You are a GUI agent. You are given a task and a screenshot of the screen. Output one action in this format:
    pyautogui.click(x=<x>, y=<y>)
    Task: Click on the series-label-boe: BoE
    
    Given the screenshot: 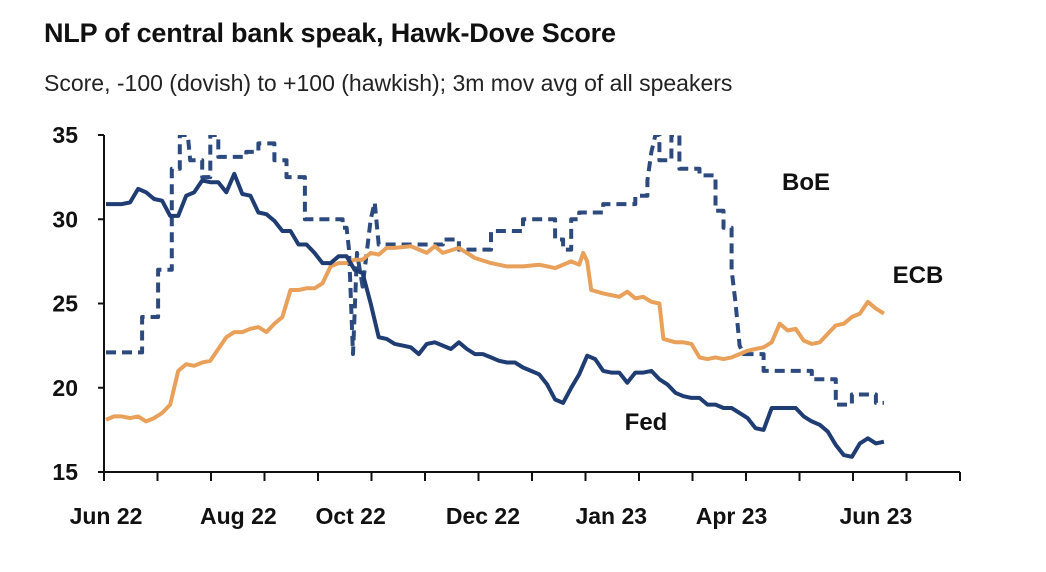 What is the action you would take?
    pyautogui.click(x=806, y=182)
    